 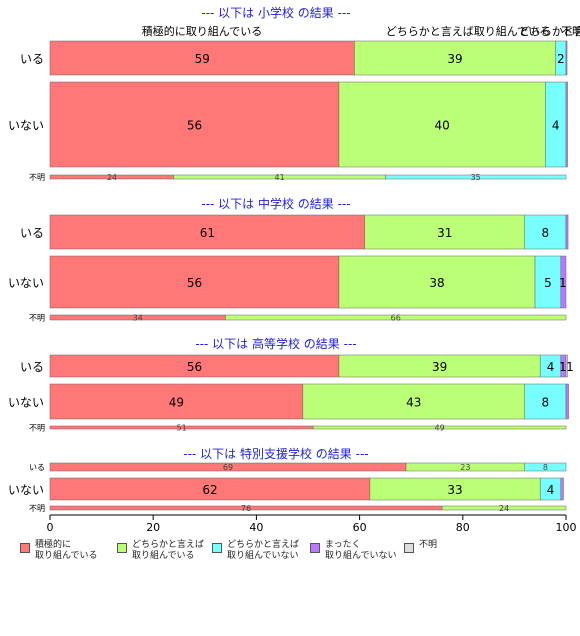 I want to click on x-tick-label-2: 40, so click(x=256, y=527).